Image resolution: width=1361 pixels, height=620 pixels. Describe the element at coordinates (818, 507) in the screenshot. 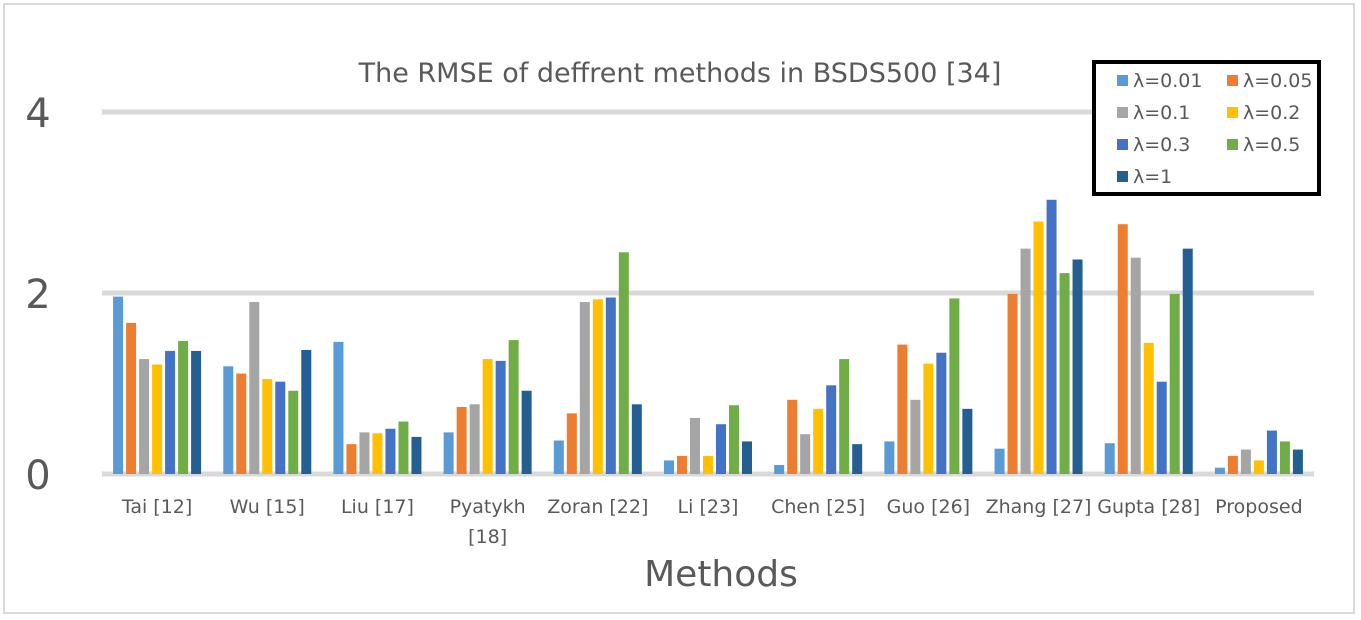

I see `x-tick-label: Chen [25]` at that location.